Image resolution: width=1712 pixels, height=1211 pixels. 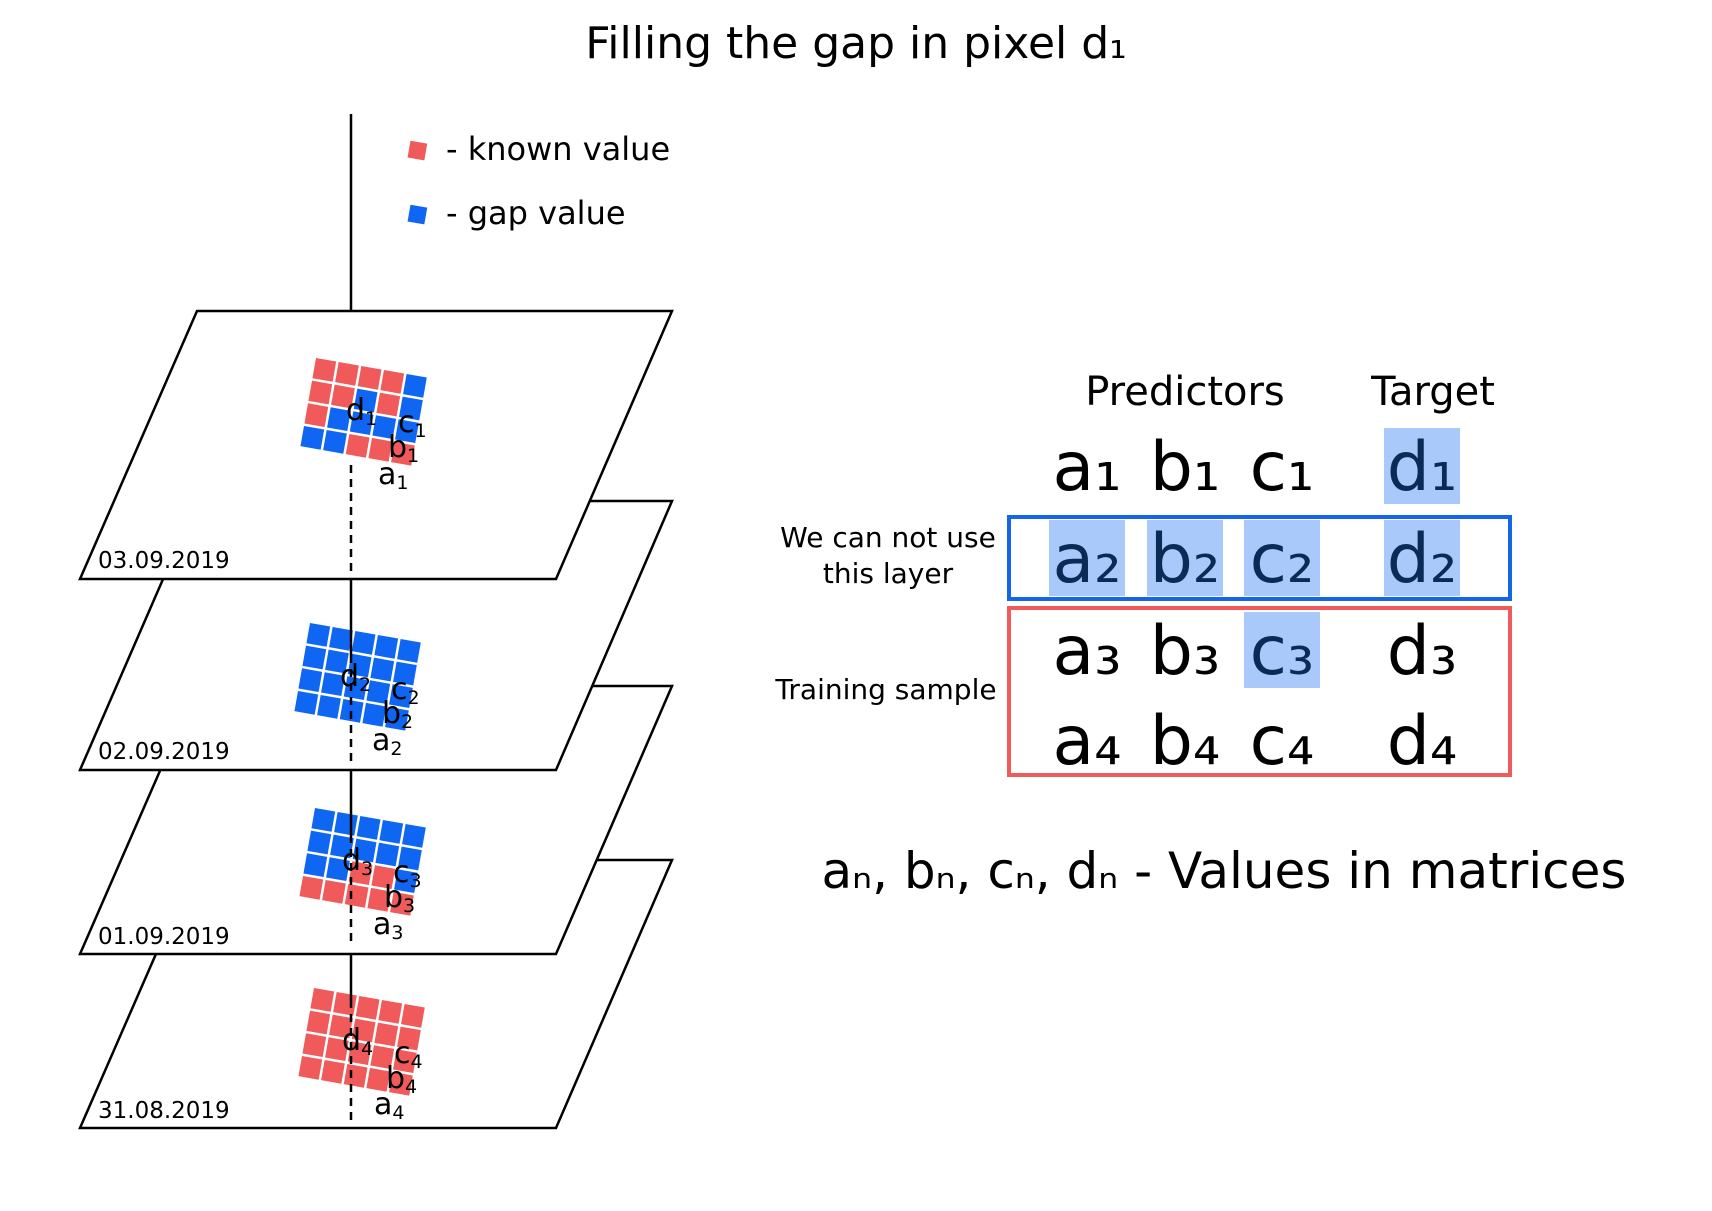 I want to click on cell-d2: d₂, so click(x=1422, y=559).